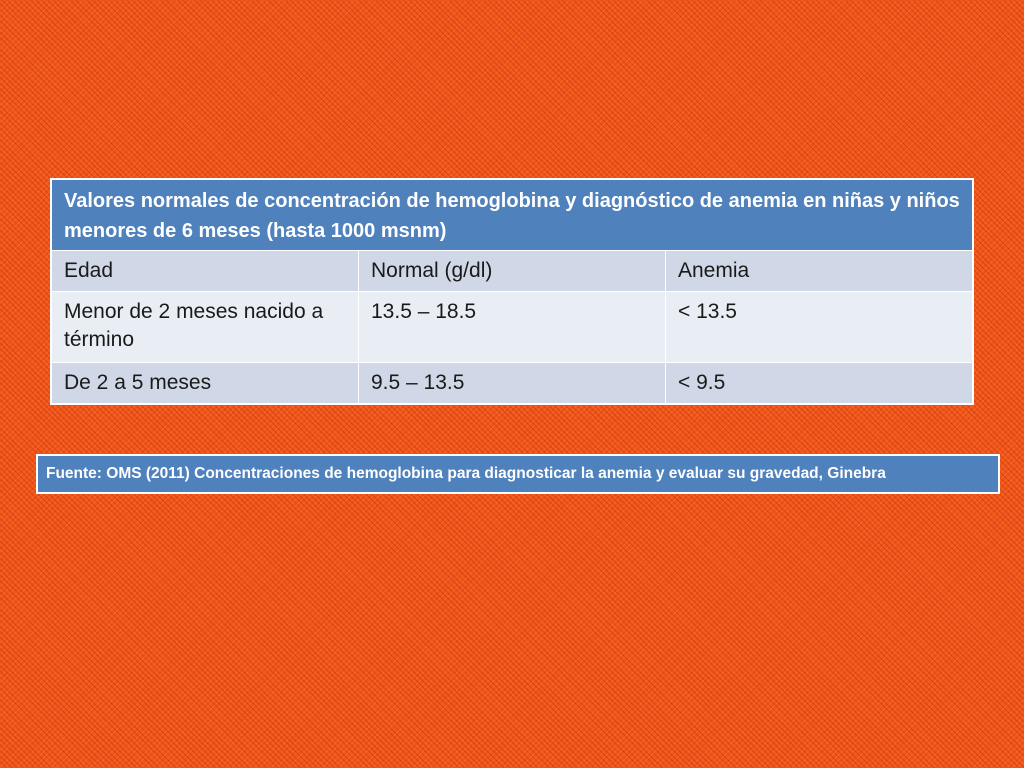 The height and width of the screenshot is (768, 1024). I want to click on cell-edad: Menor de 2 meses nacido a término, so click(205, 327).